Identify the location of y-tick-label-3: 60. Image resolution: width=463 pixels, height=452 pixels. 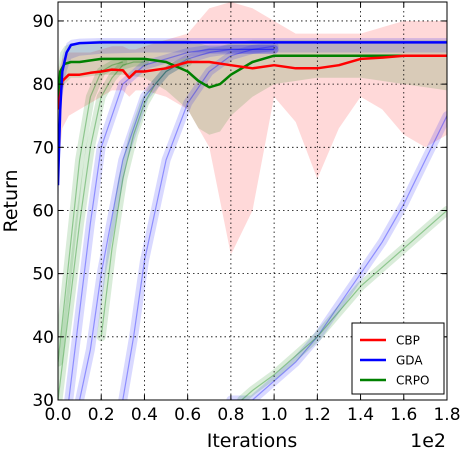
(43, 211).